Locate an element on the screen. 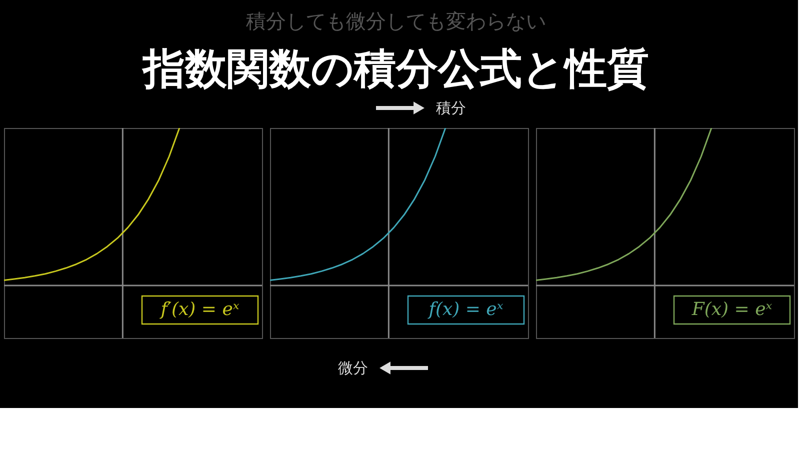  text: 指数関数の積分公式と性質 is located at coordinates (395, 68).